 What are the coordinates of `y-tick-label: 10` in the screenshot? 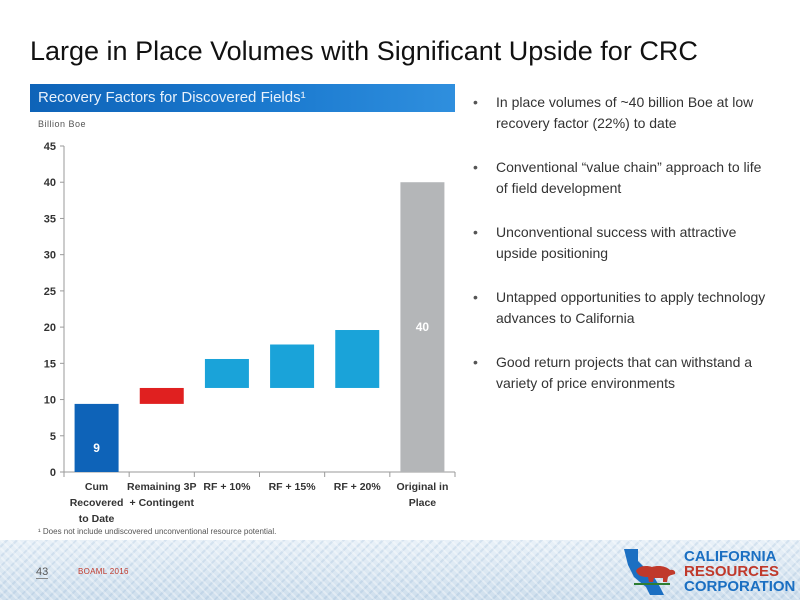 It's located at (50, 401).